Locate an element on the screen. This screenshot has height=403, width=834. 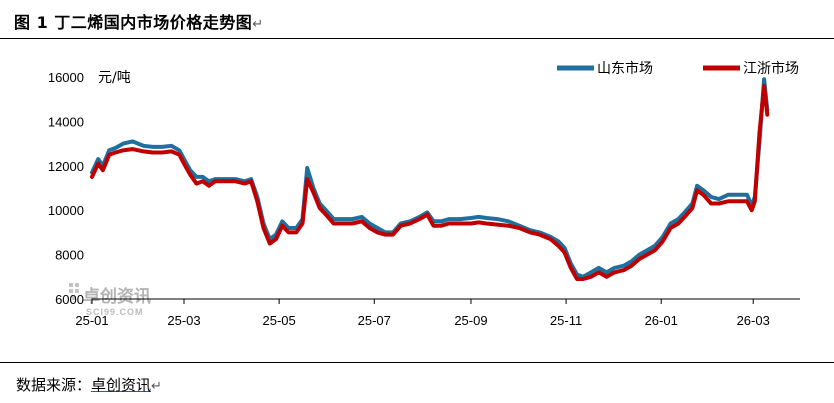
legend-item-shandong: 山东市场 is located at coordinates (605, 68).